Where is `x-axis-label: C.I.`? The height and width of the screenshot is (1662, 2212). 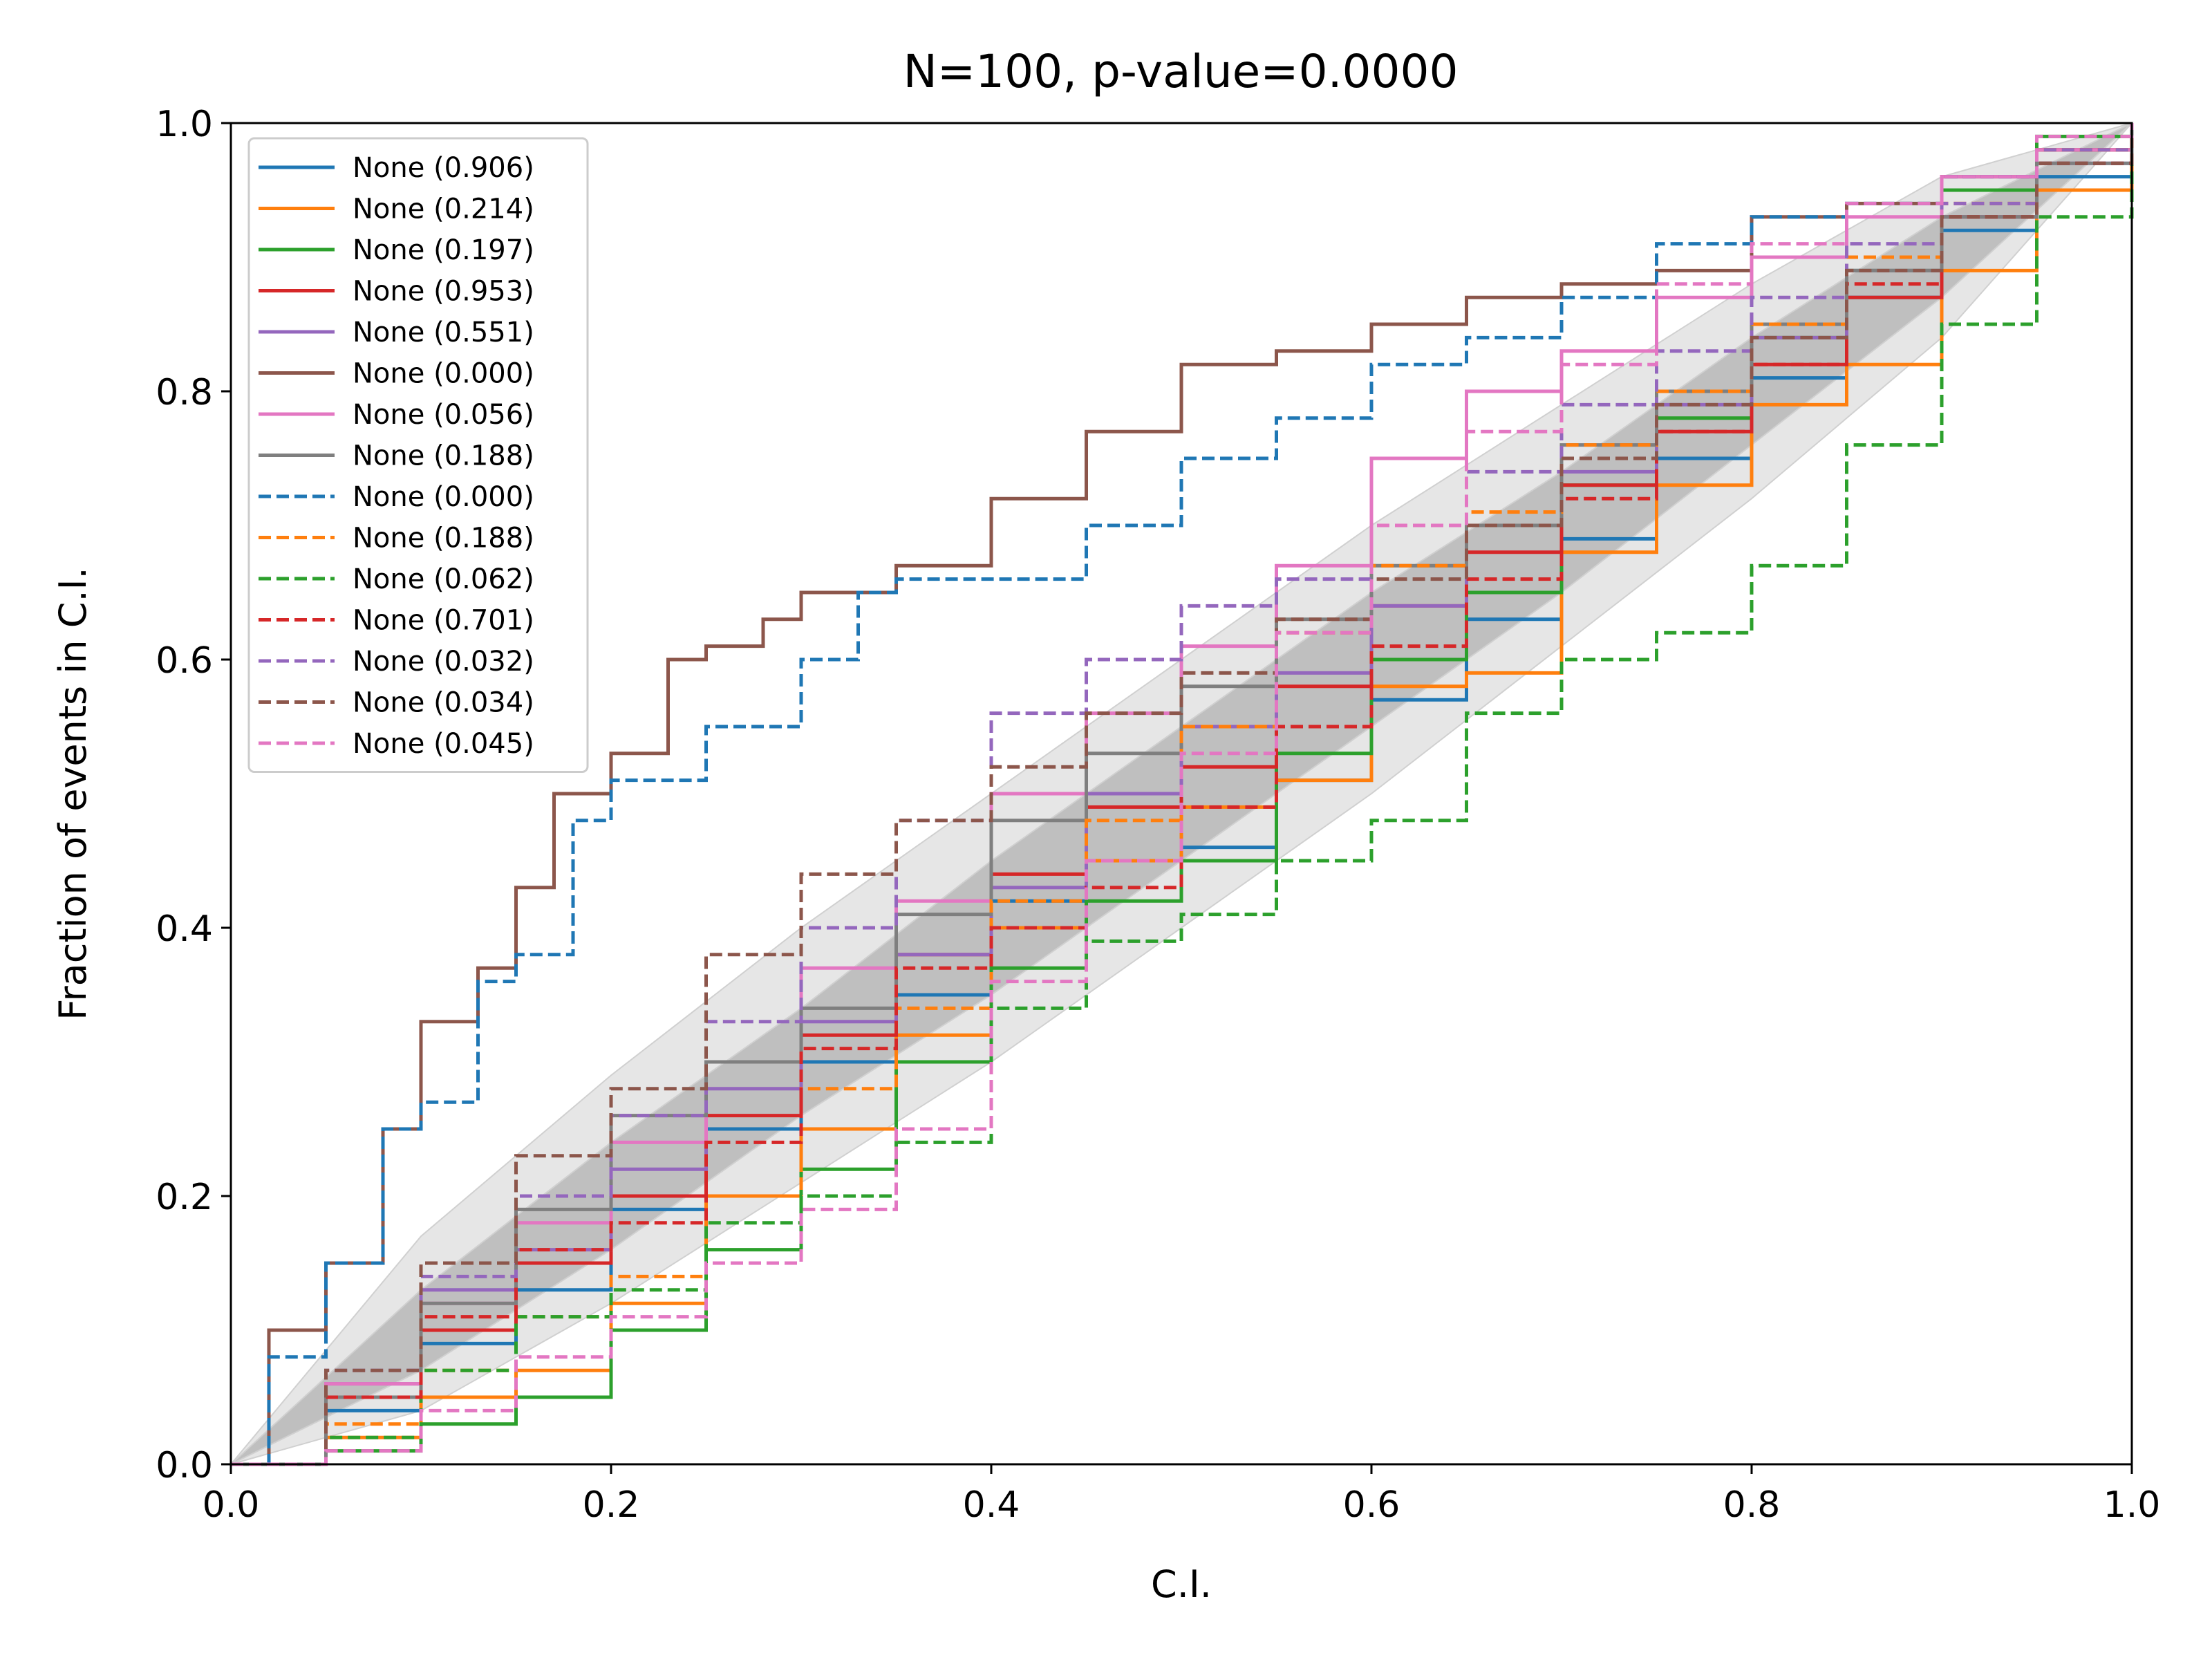 x-axis-label: C.I. is located at coordinates (1181, 1584).